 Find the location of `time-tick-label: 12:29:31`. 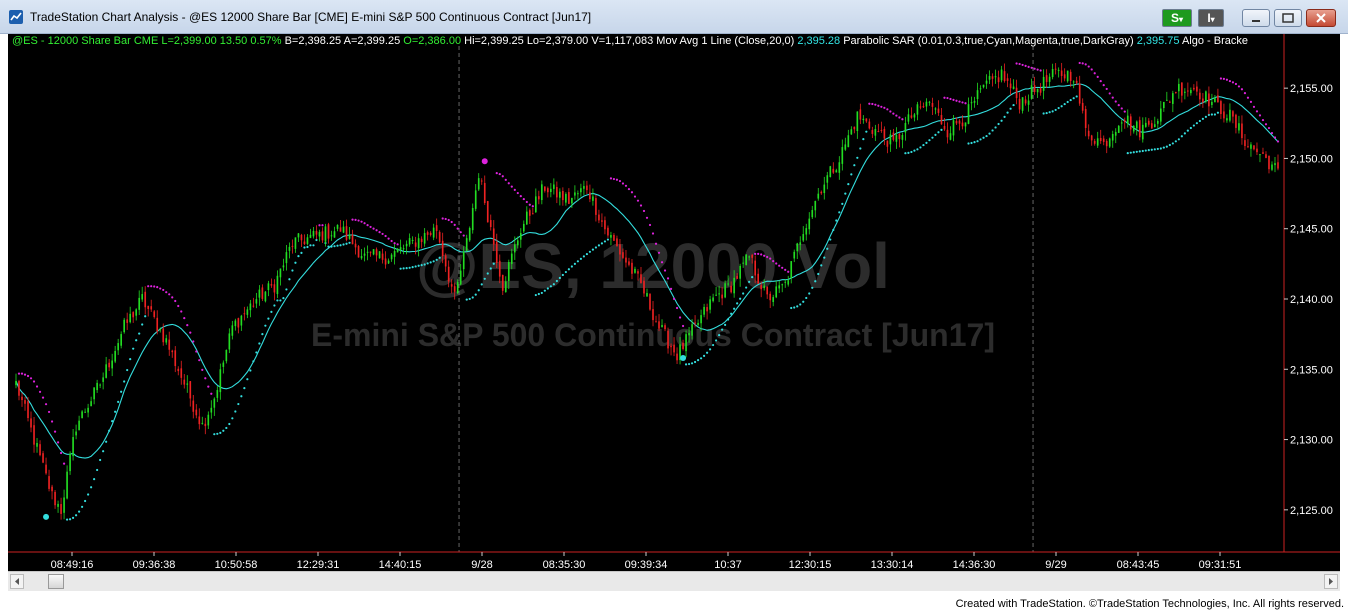

time-tick-label: 12:29:31 is located at coordinates (318, 565).